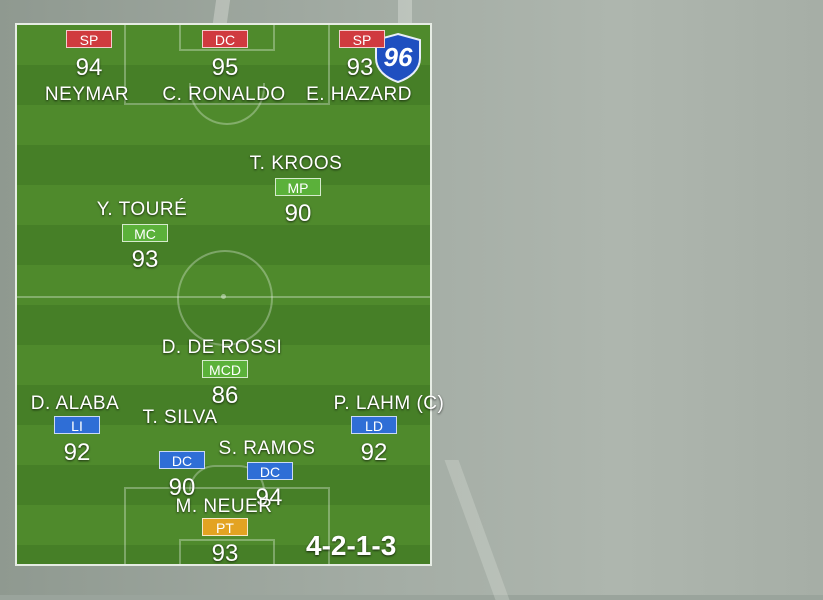 This screenshot has height=600, width=823. I want to click on position-badge: LD, so click(374, 425).